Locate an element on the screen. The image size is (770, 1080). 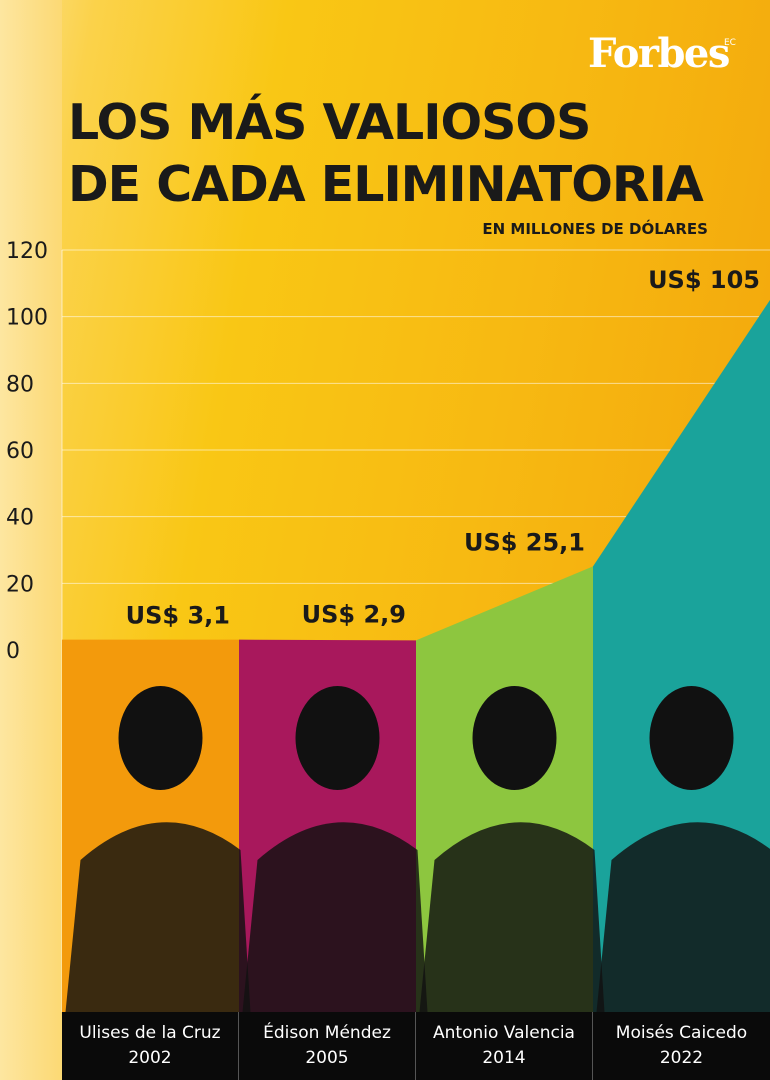
player-silhouette-edison is located at coordinates (335, 849).